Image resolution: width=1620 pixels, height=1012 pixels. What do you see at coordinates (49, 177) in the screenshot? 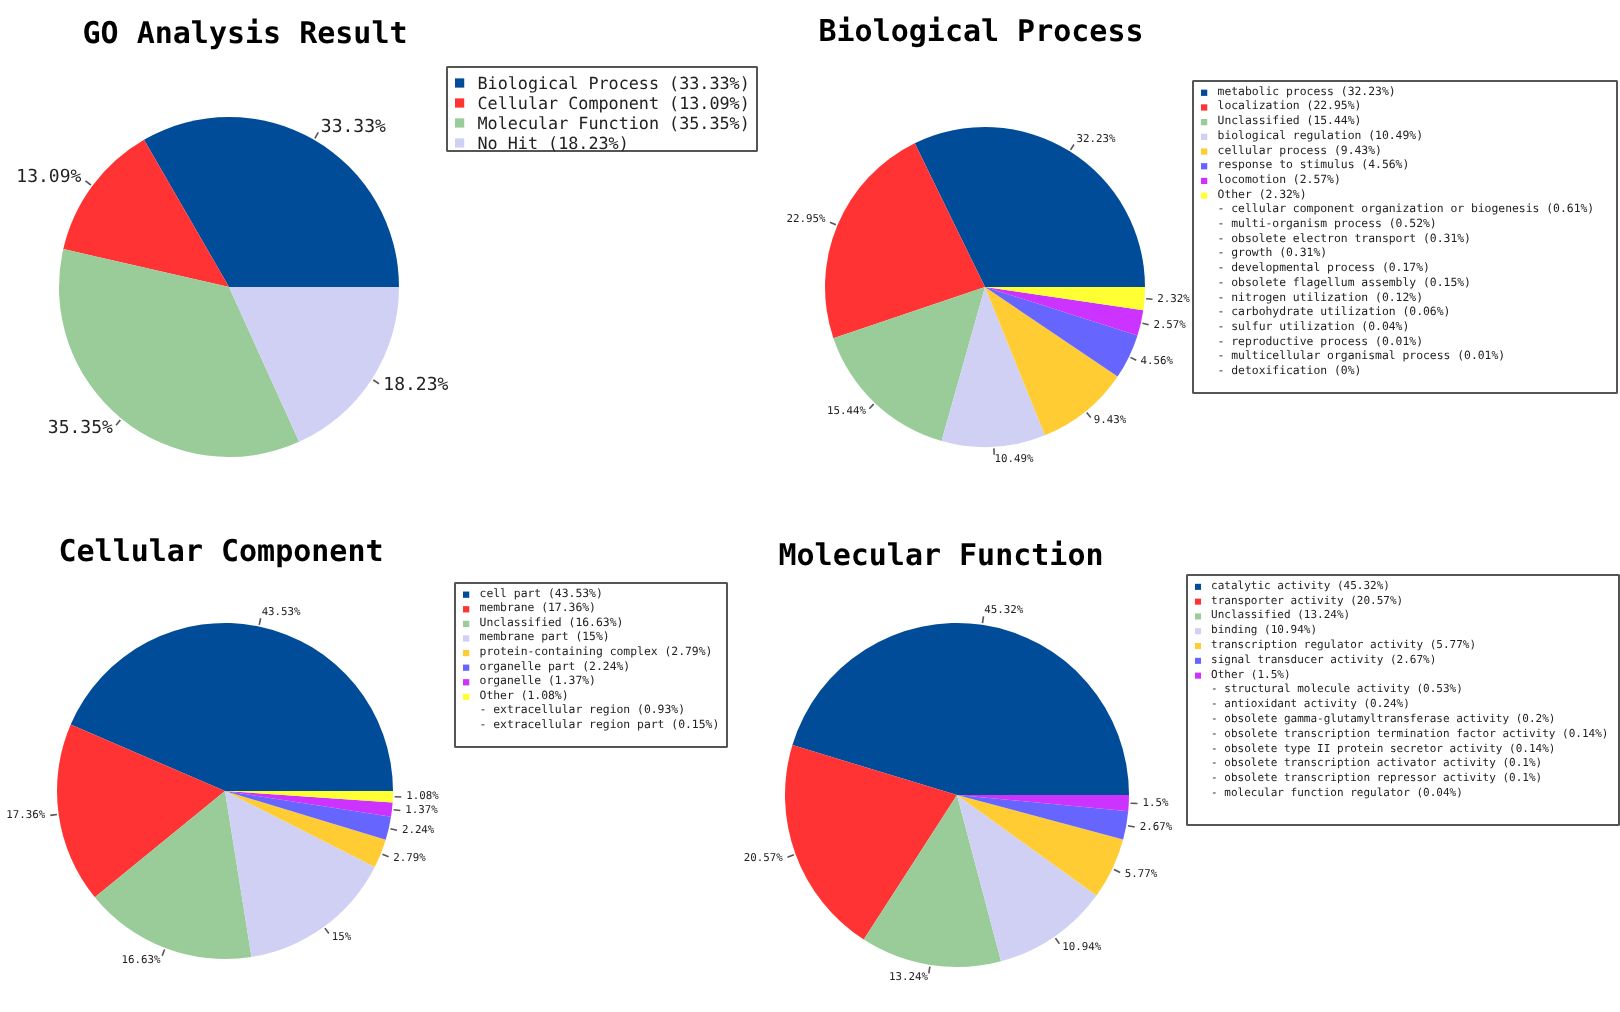
I see `data-label: 13.09%` at bounding box center [49, 177].